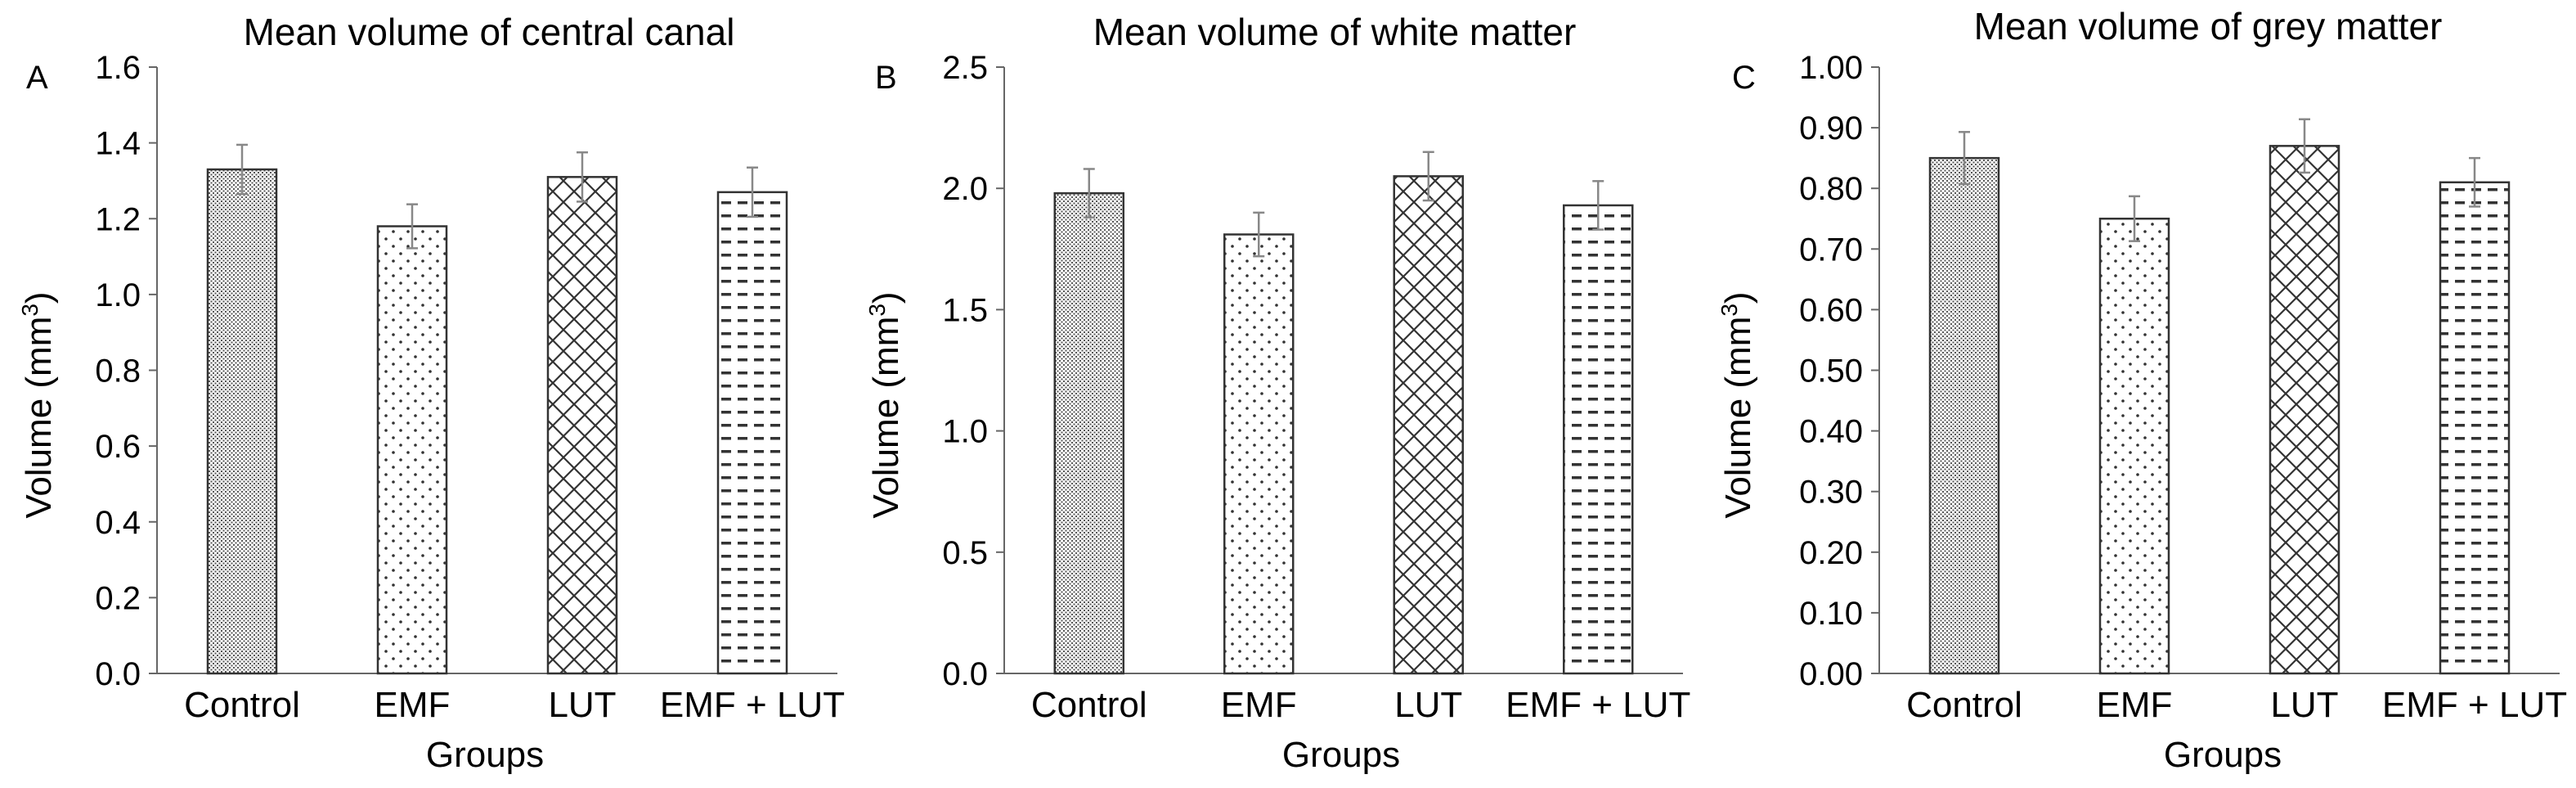 This screenshot has width=2576, height=788. What do you see at coordinates (1831, 493) in the screenshot?
I see `y-tick-label: 0.30` at bounding box center [1831, 493].